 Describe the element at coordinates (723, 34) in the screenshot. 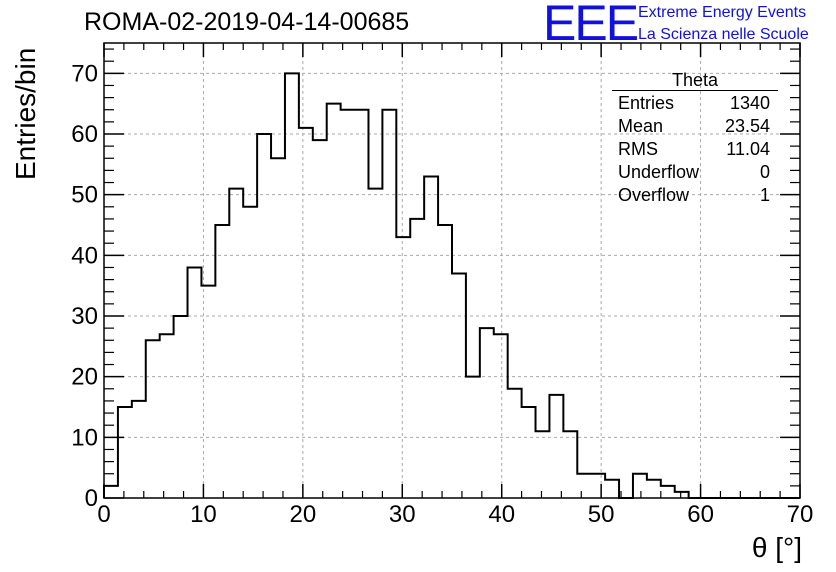

I see `logo-line-2: La Scienza nelle Scuole` at that location.